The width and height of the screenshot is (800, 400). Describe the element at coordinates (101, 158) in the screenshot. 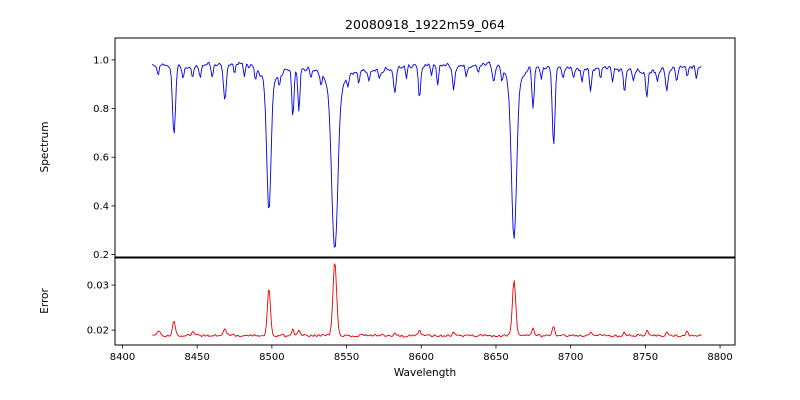

I see `svg-text: 0.6` at that location.